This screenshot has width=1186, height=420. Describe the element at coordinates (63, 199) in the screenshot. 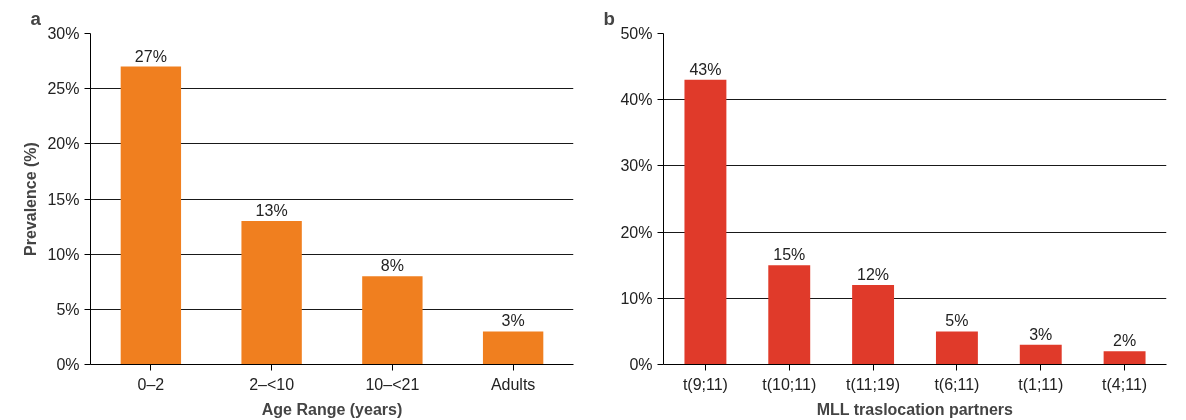

I see `y-tick-label: 15%` at that location.